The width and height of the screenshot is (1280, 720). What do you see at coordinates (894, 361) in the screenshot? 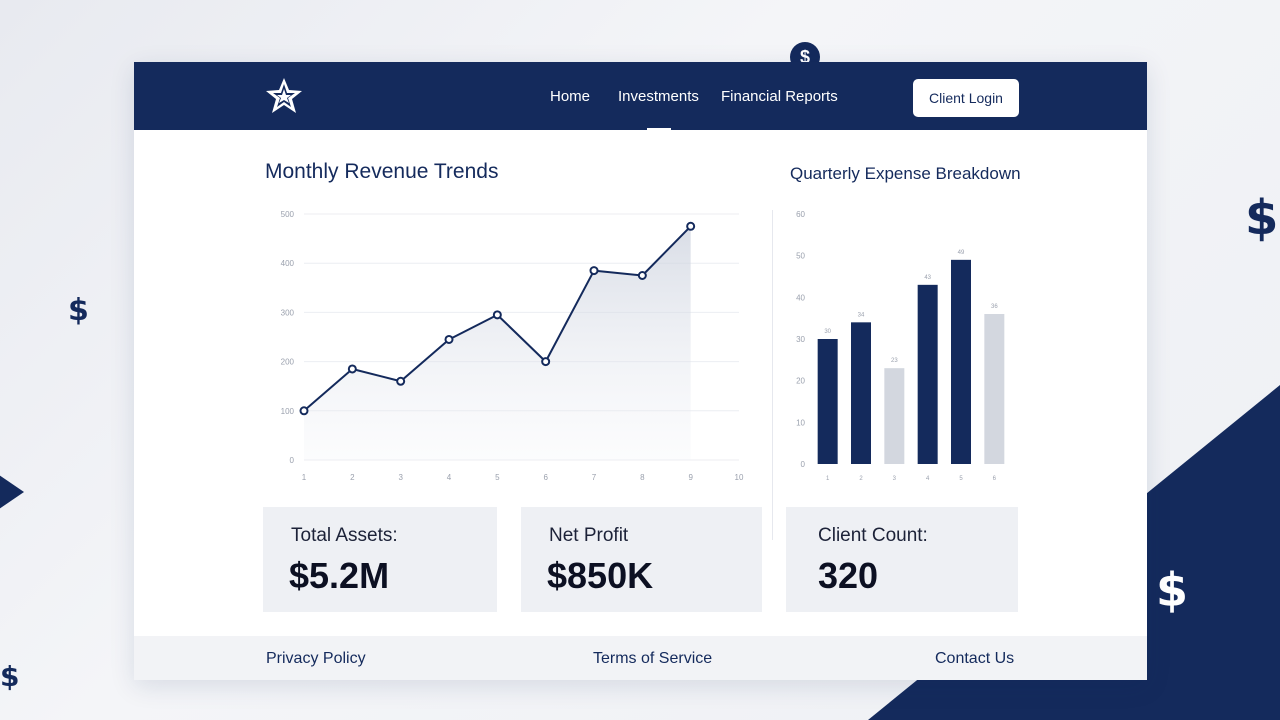
I see `bar-value-label: 23` at bounding box center [894, 361].